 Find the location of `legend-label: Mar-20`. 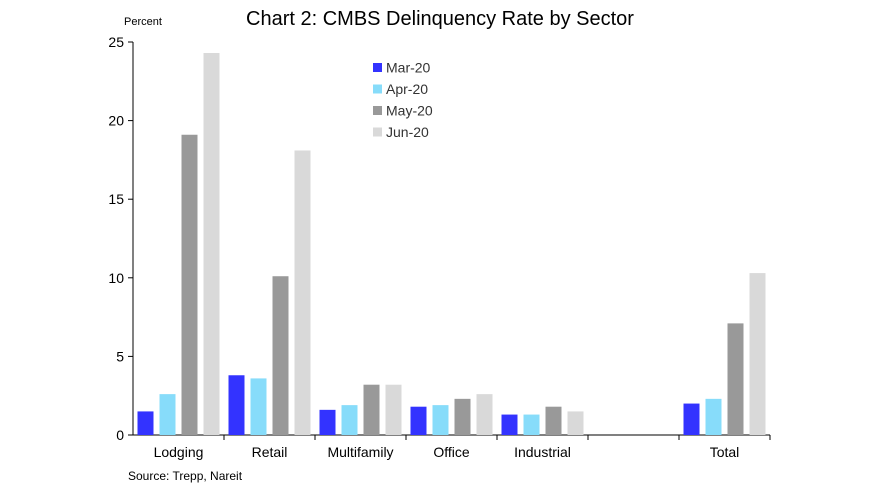

legend-label: Mar-20 is located at coordinates (408, 68).